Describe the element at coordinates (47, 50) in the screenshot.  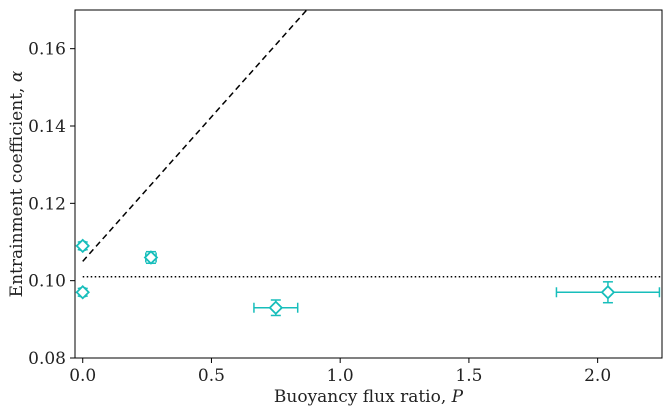
I see `y-tick-label: 0.16` at that location.